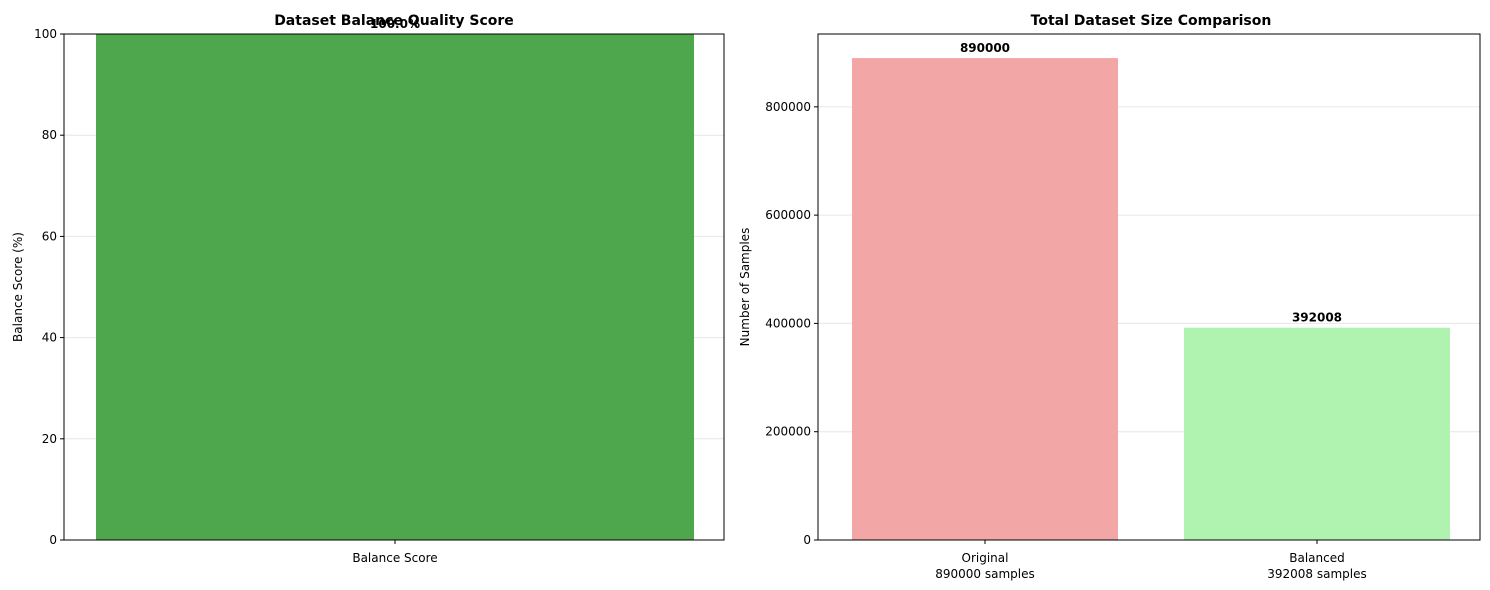  Describe the element at coordinates (49, 439) in the screenshot. I see `y-tick-label: 20` at that location.